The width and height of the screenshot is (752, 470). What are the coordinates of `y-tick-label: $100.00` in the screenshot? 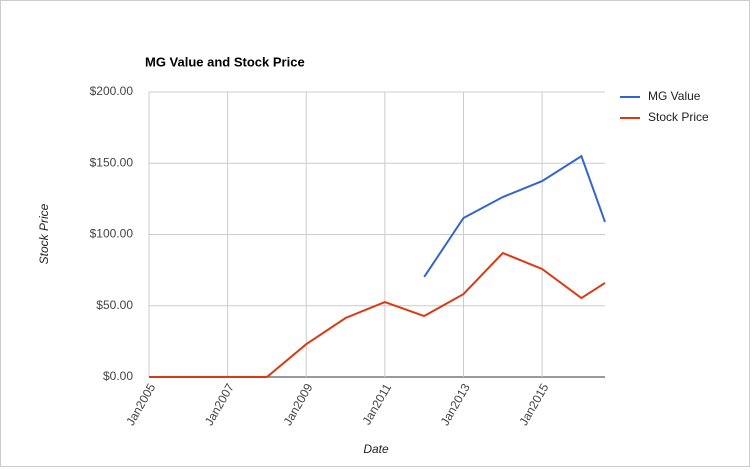 It's located at (112, 234).